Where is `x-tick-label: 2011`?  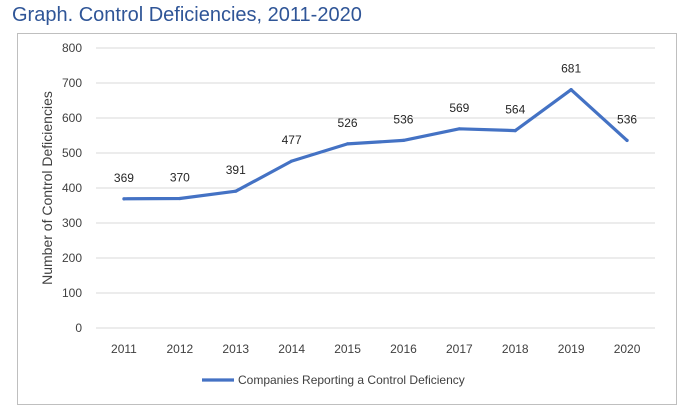 x-tick-label: 2011 is located at coordinates (124, 349).